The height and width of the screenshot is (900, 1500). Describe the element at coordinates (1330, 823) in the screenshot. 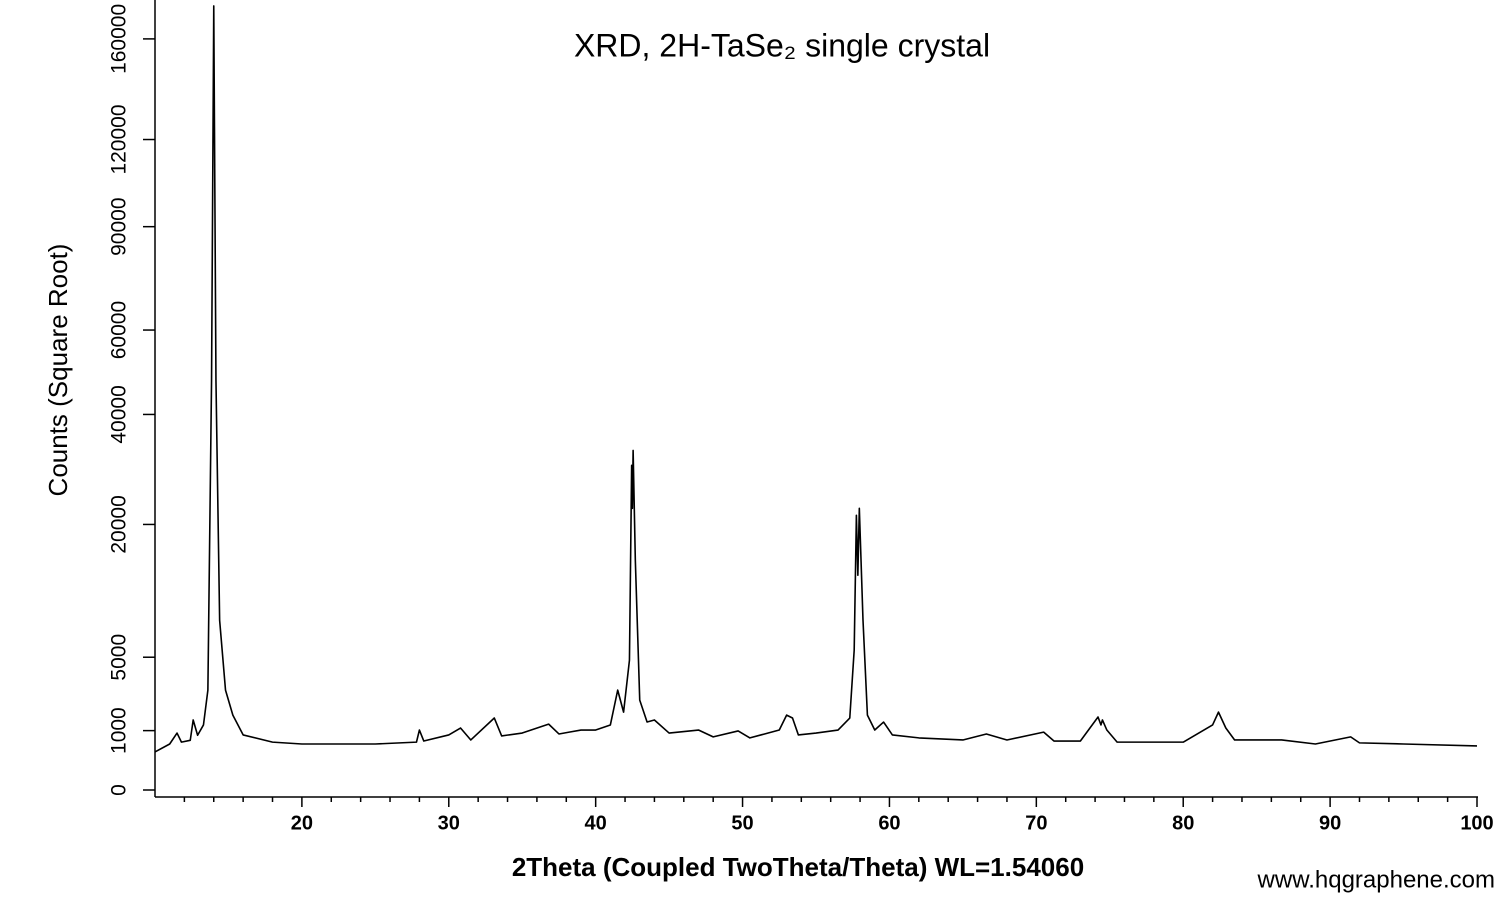

I see `x-tick-label: 90` at that location.